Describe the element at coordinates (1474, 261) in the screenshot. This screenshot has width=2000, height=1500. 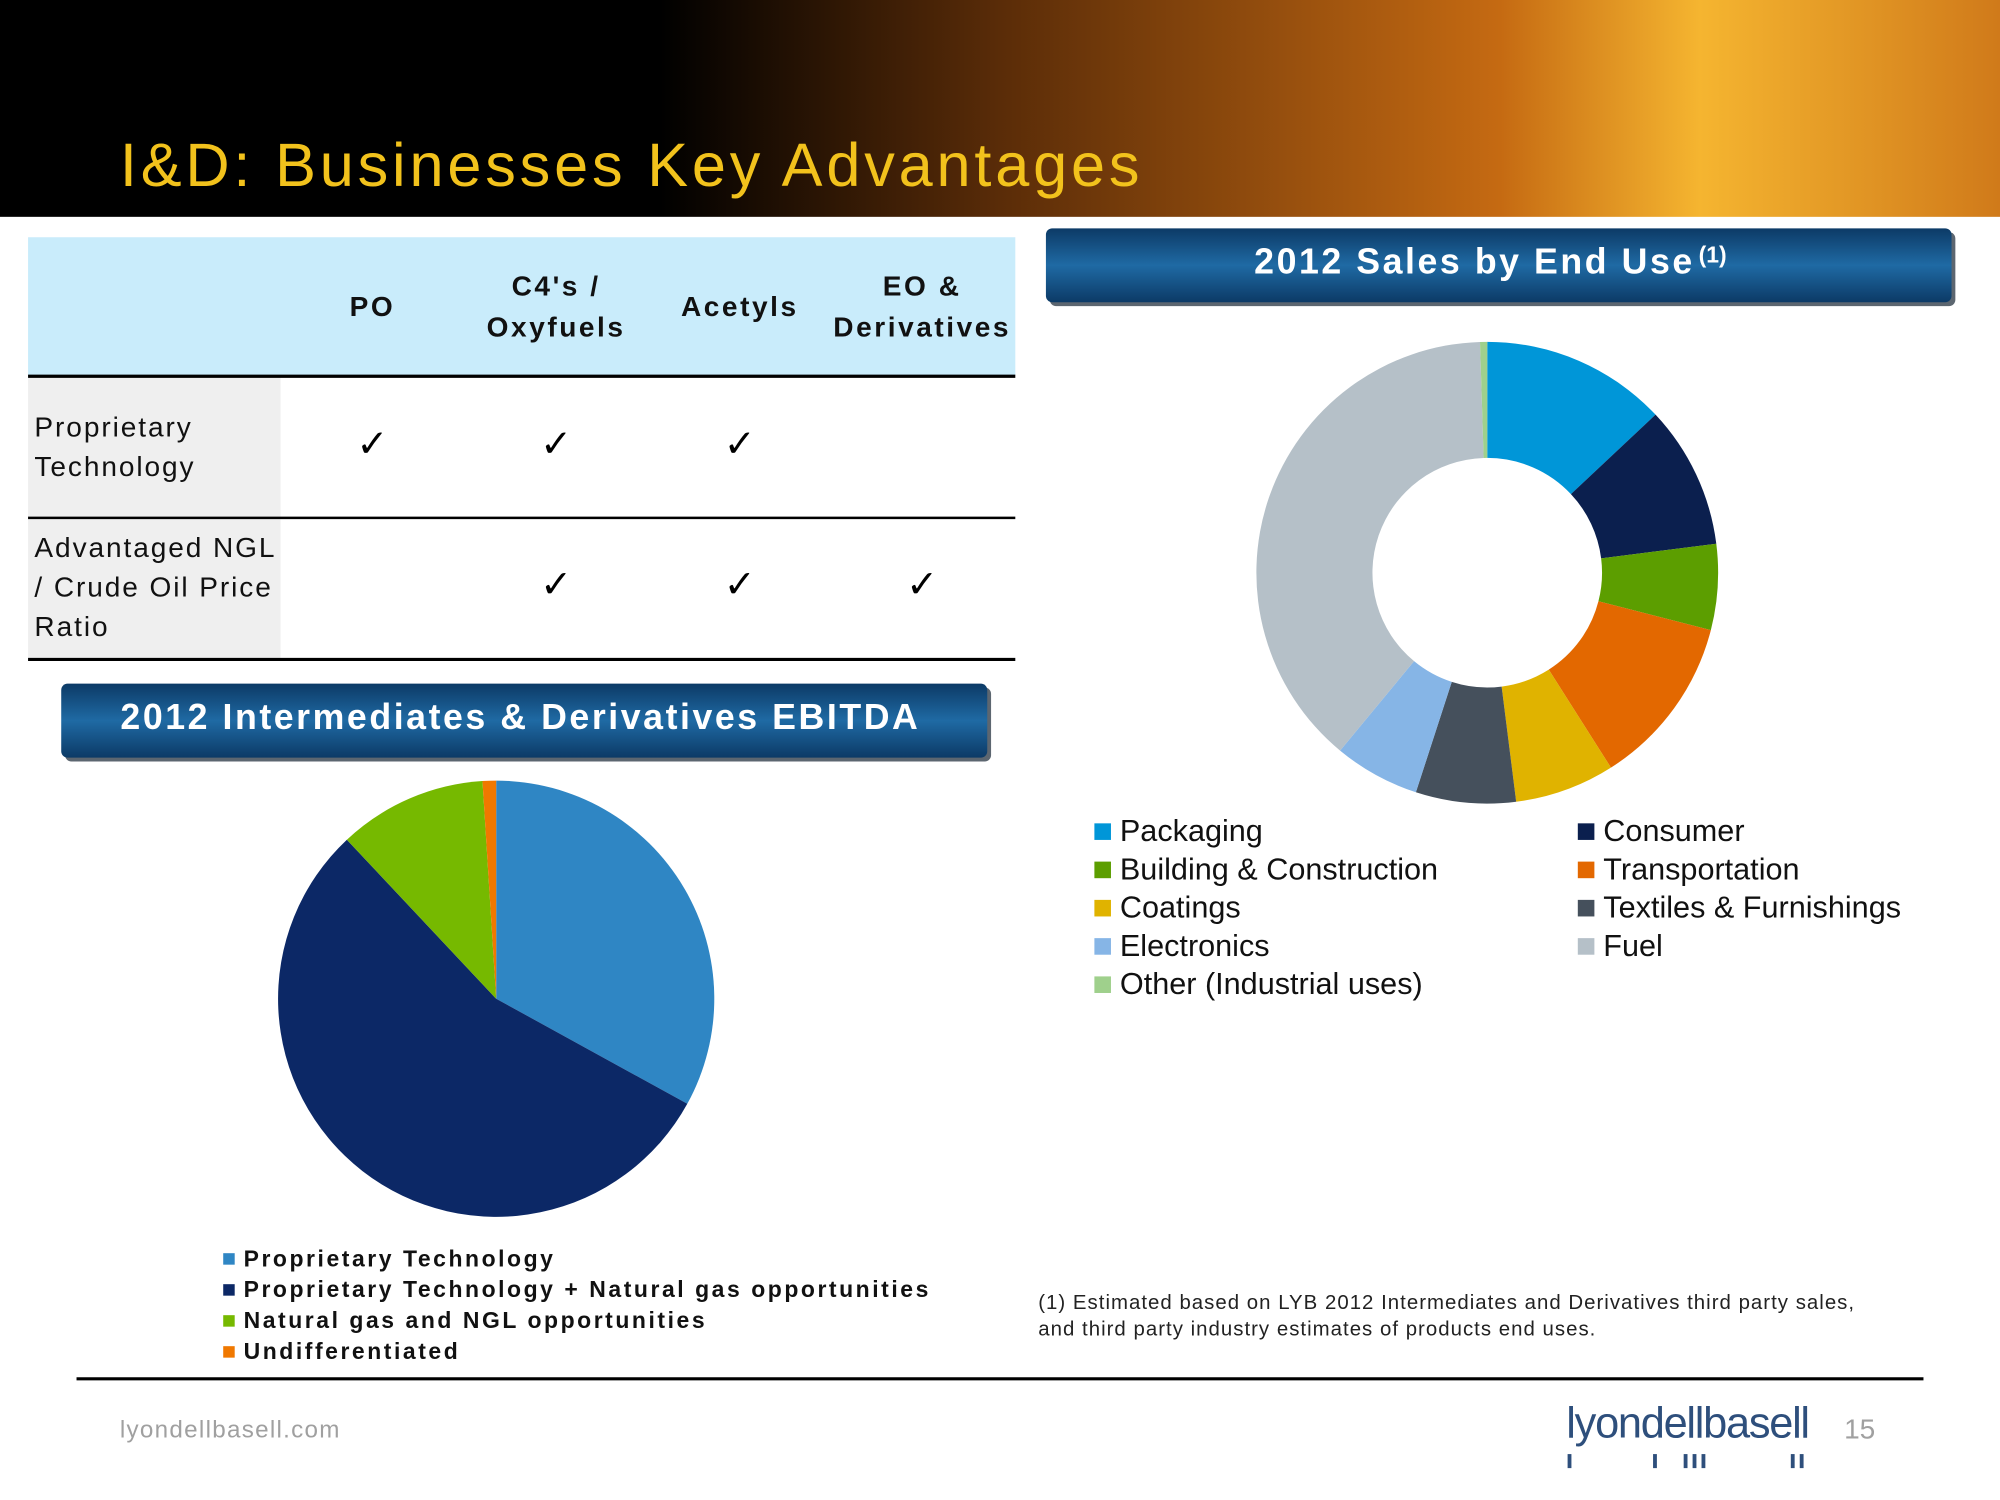
I see `chart-title: 2012 Sales by End Use` at that location.